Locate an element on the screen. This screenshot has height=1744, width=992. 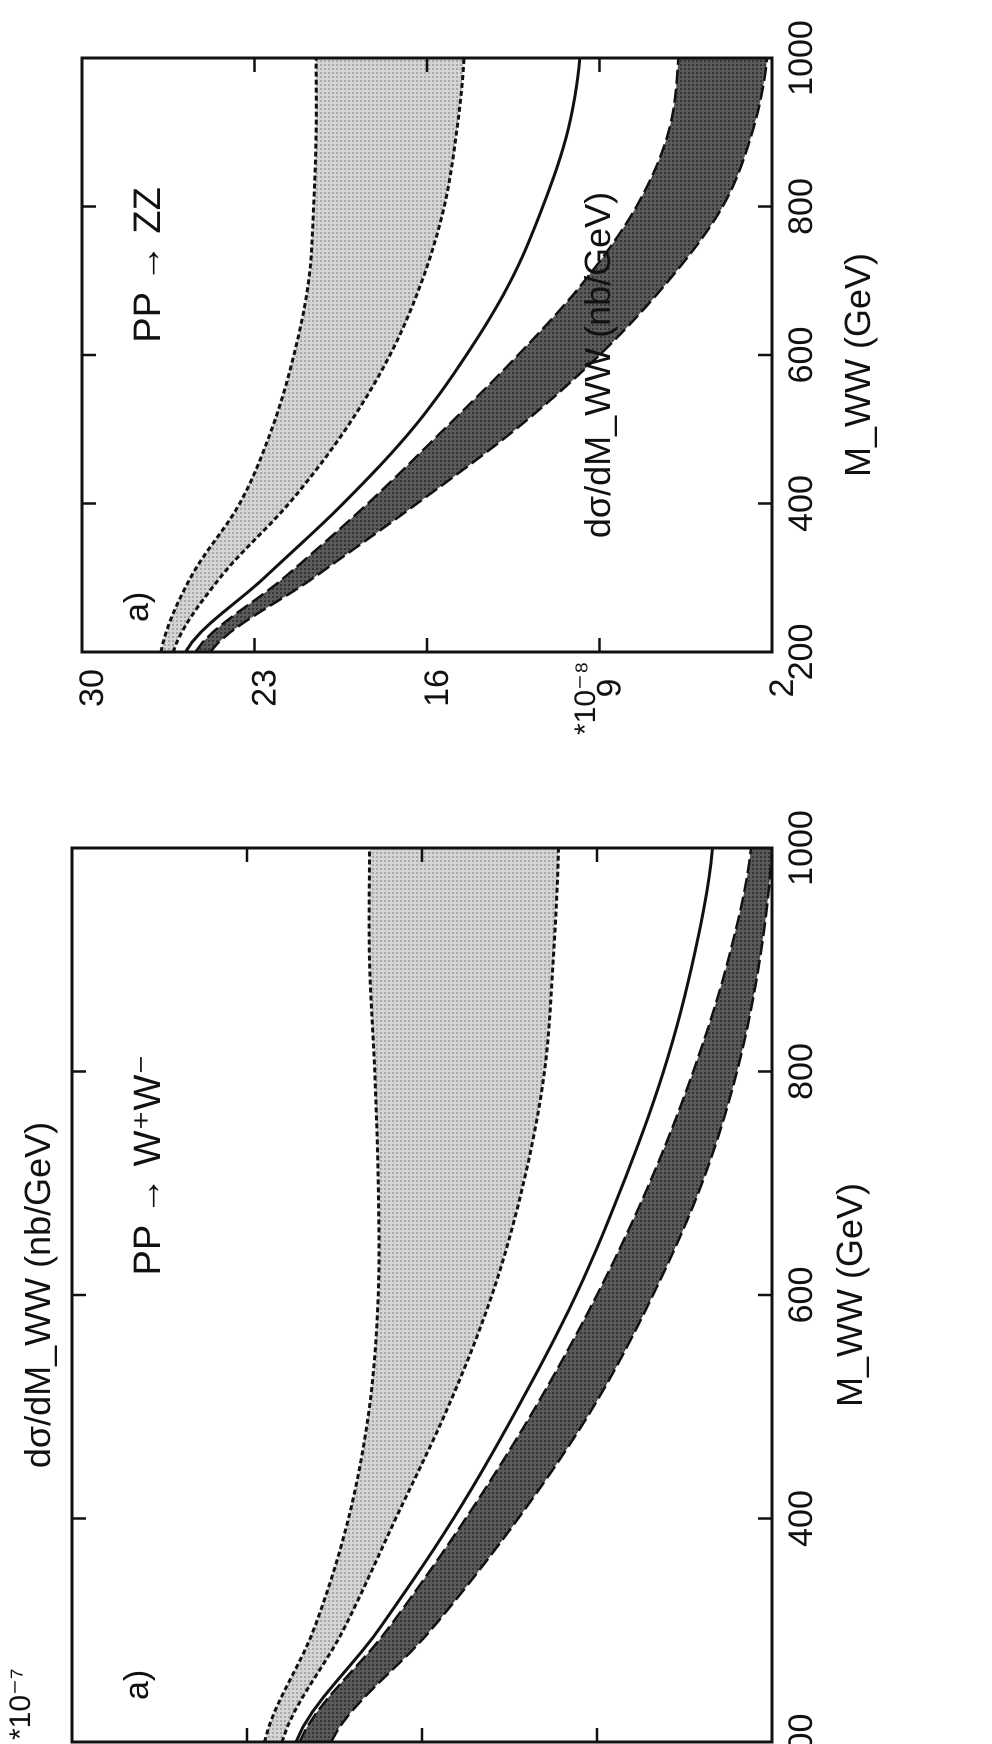
ww-ylabel: dσ/dM_WW (nb/GeV) is located at coordinates (37, 1295).